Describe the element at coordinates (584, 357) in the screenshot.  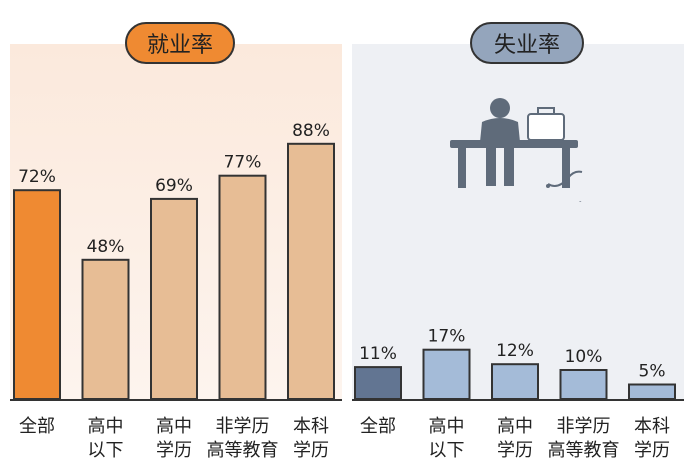
I see `value-label: 10%` at that location.